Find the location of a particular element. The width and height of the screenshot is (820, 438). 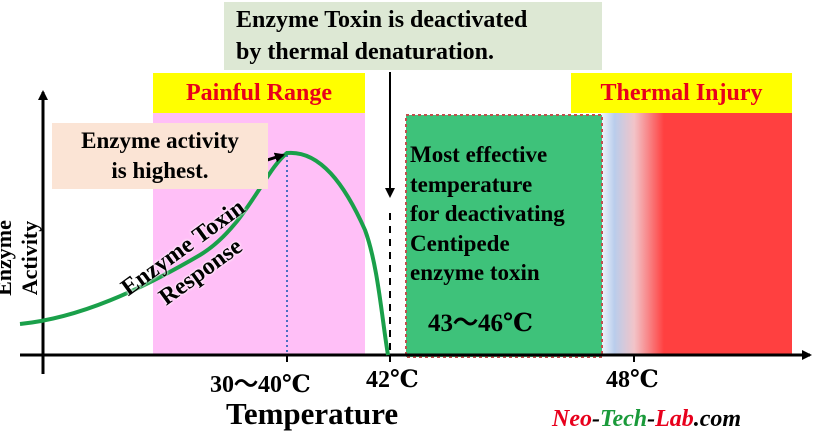

brand-link: Neo-Tech-Lab.com is located at coordinates (646, 419).